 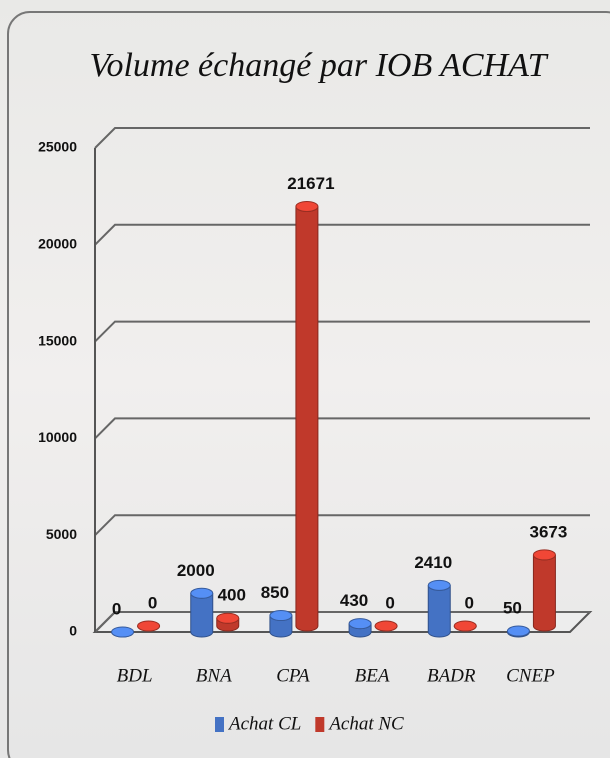 I want to click on value-label: 850, so click(x=275, y=592).